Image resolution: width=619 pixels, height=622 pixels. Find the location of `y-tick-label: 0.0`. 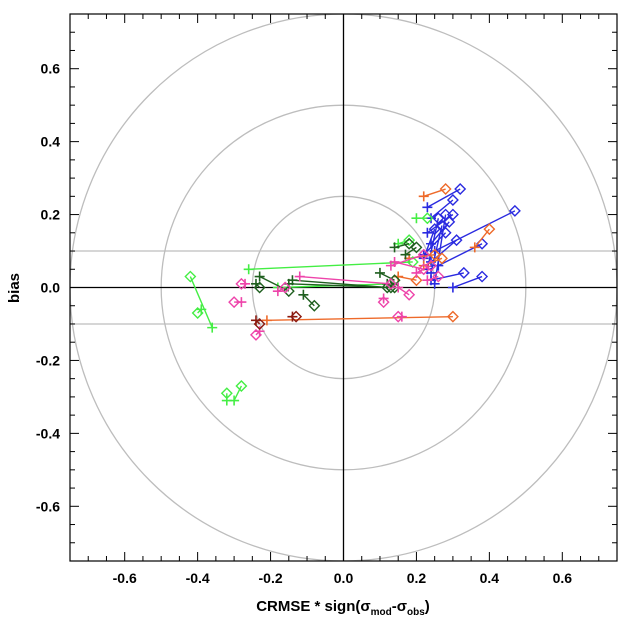

y-tick-label: 0.0 is located at coordinates (51, 288).